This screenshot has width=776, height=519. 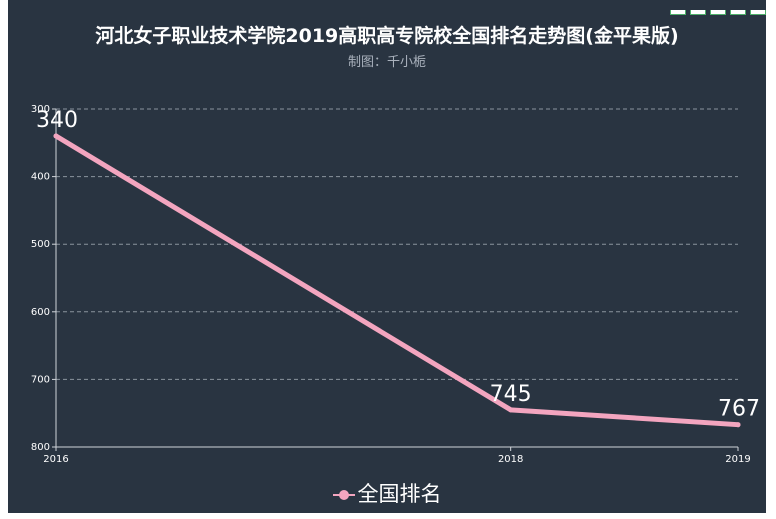 I want to click on legend: 全国排名, so click(x=387, y=493).